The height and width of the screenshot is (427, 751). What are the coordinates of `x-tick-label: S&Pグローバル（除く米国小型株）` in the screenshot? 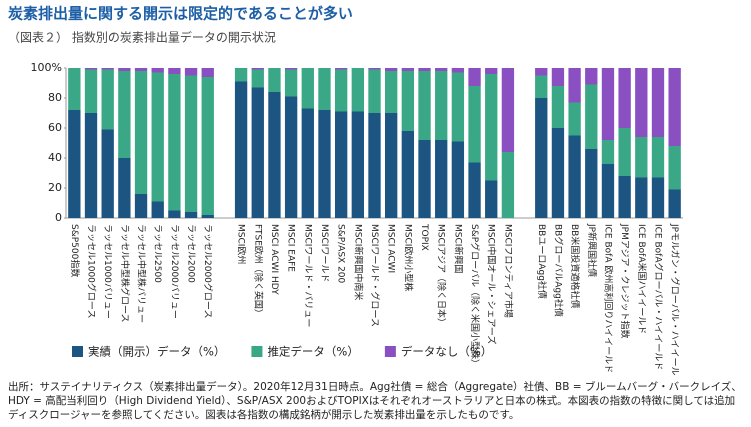 It's located at (475, 296).